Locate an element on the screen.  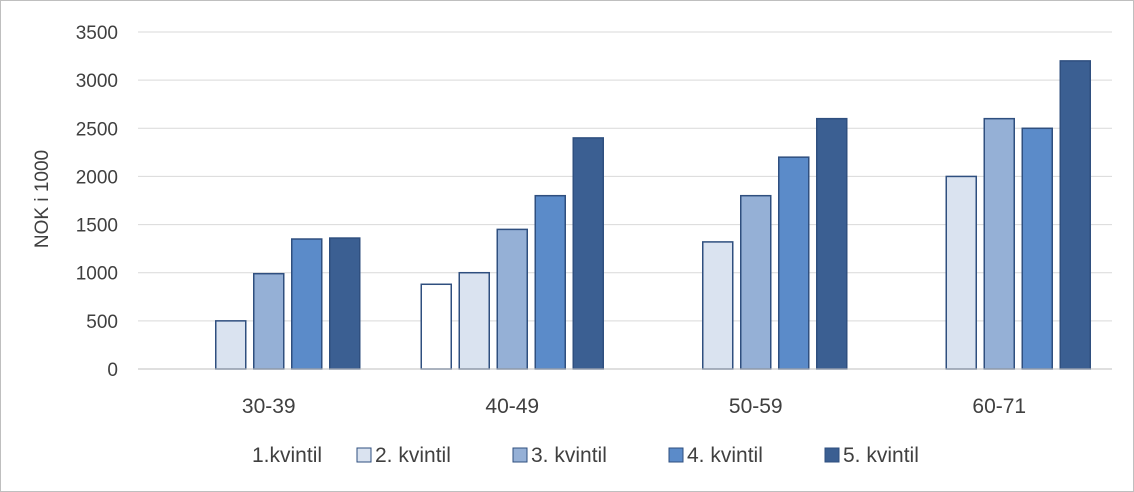
x-tick-label: 40-49 is located at coordinates (512, 406).